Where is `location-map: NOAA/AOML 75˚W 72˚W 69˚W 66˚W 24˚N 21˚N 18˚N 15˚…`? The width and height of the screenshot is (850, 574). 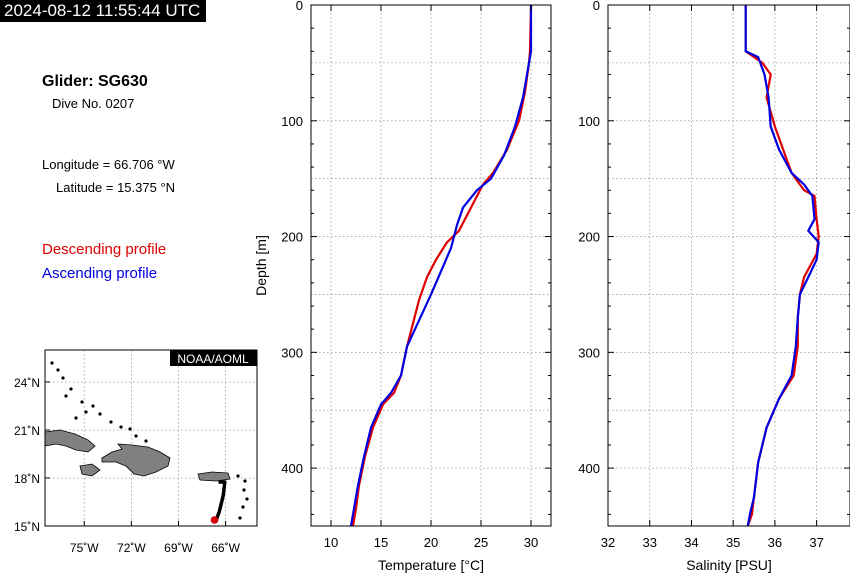 location-map: NOAA/AOML 75˚W 72˚W 69˚W 66˚W 24˚N 21˚N 18˚N 15˚… is located at coordinates (136, 452).